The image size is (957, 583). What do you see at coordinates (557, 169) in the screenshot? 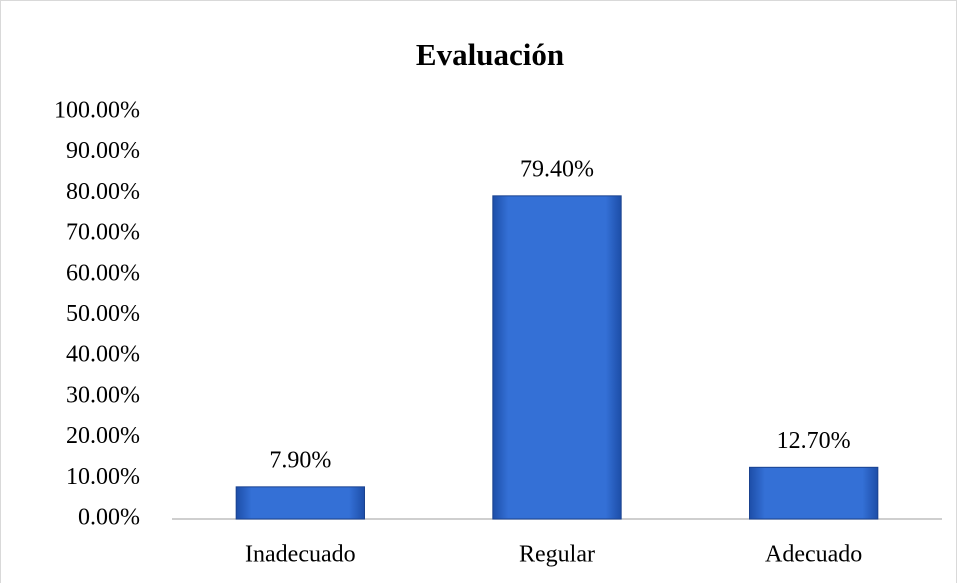
I see `data-label: 79.40%` at bounding box center [557, 169].